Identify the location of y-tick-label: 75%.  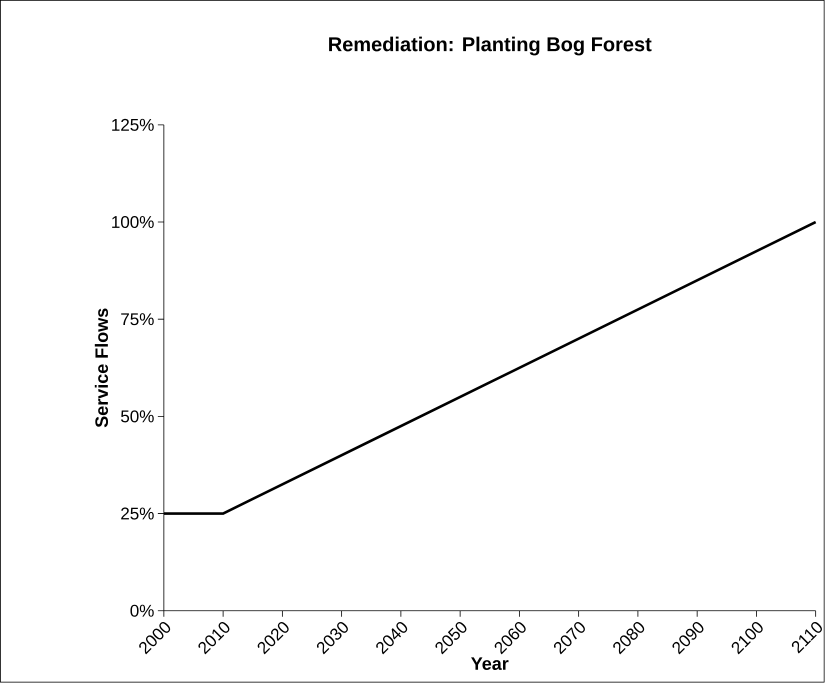
(137, 319).